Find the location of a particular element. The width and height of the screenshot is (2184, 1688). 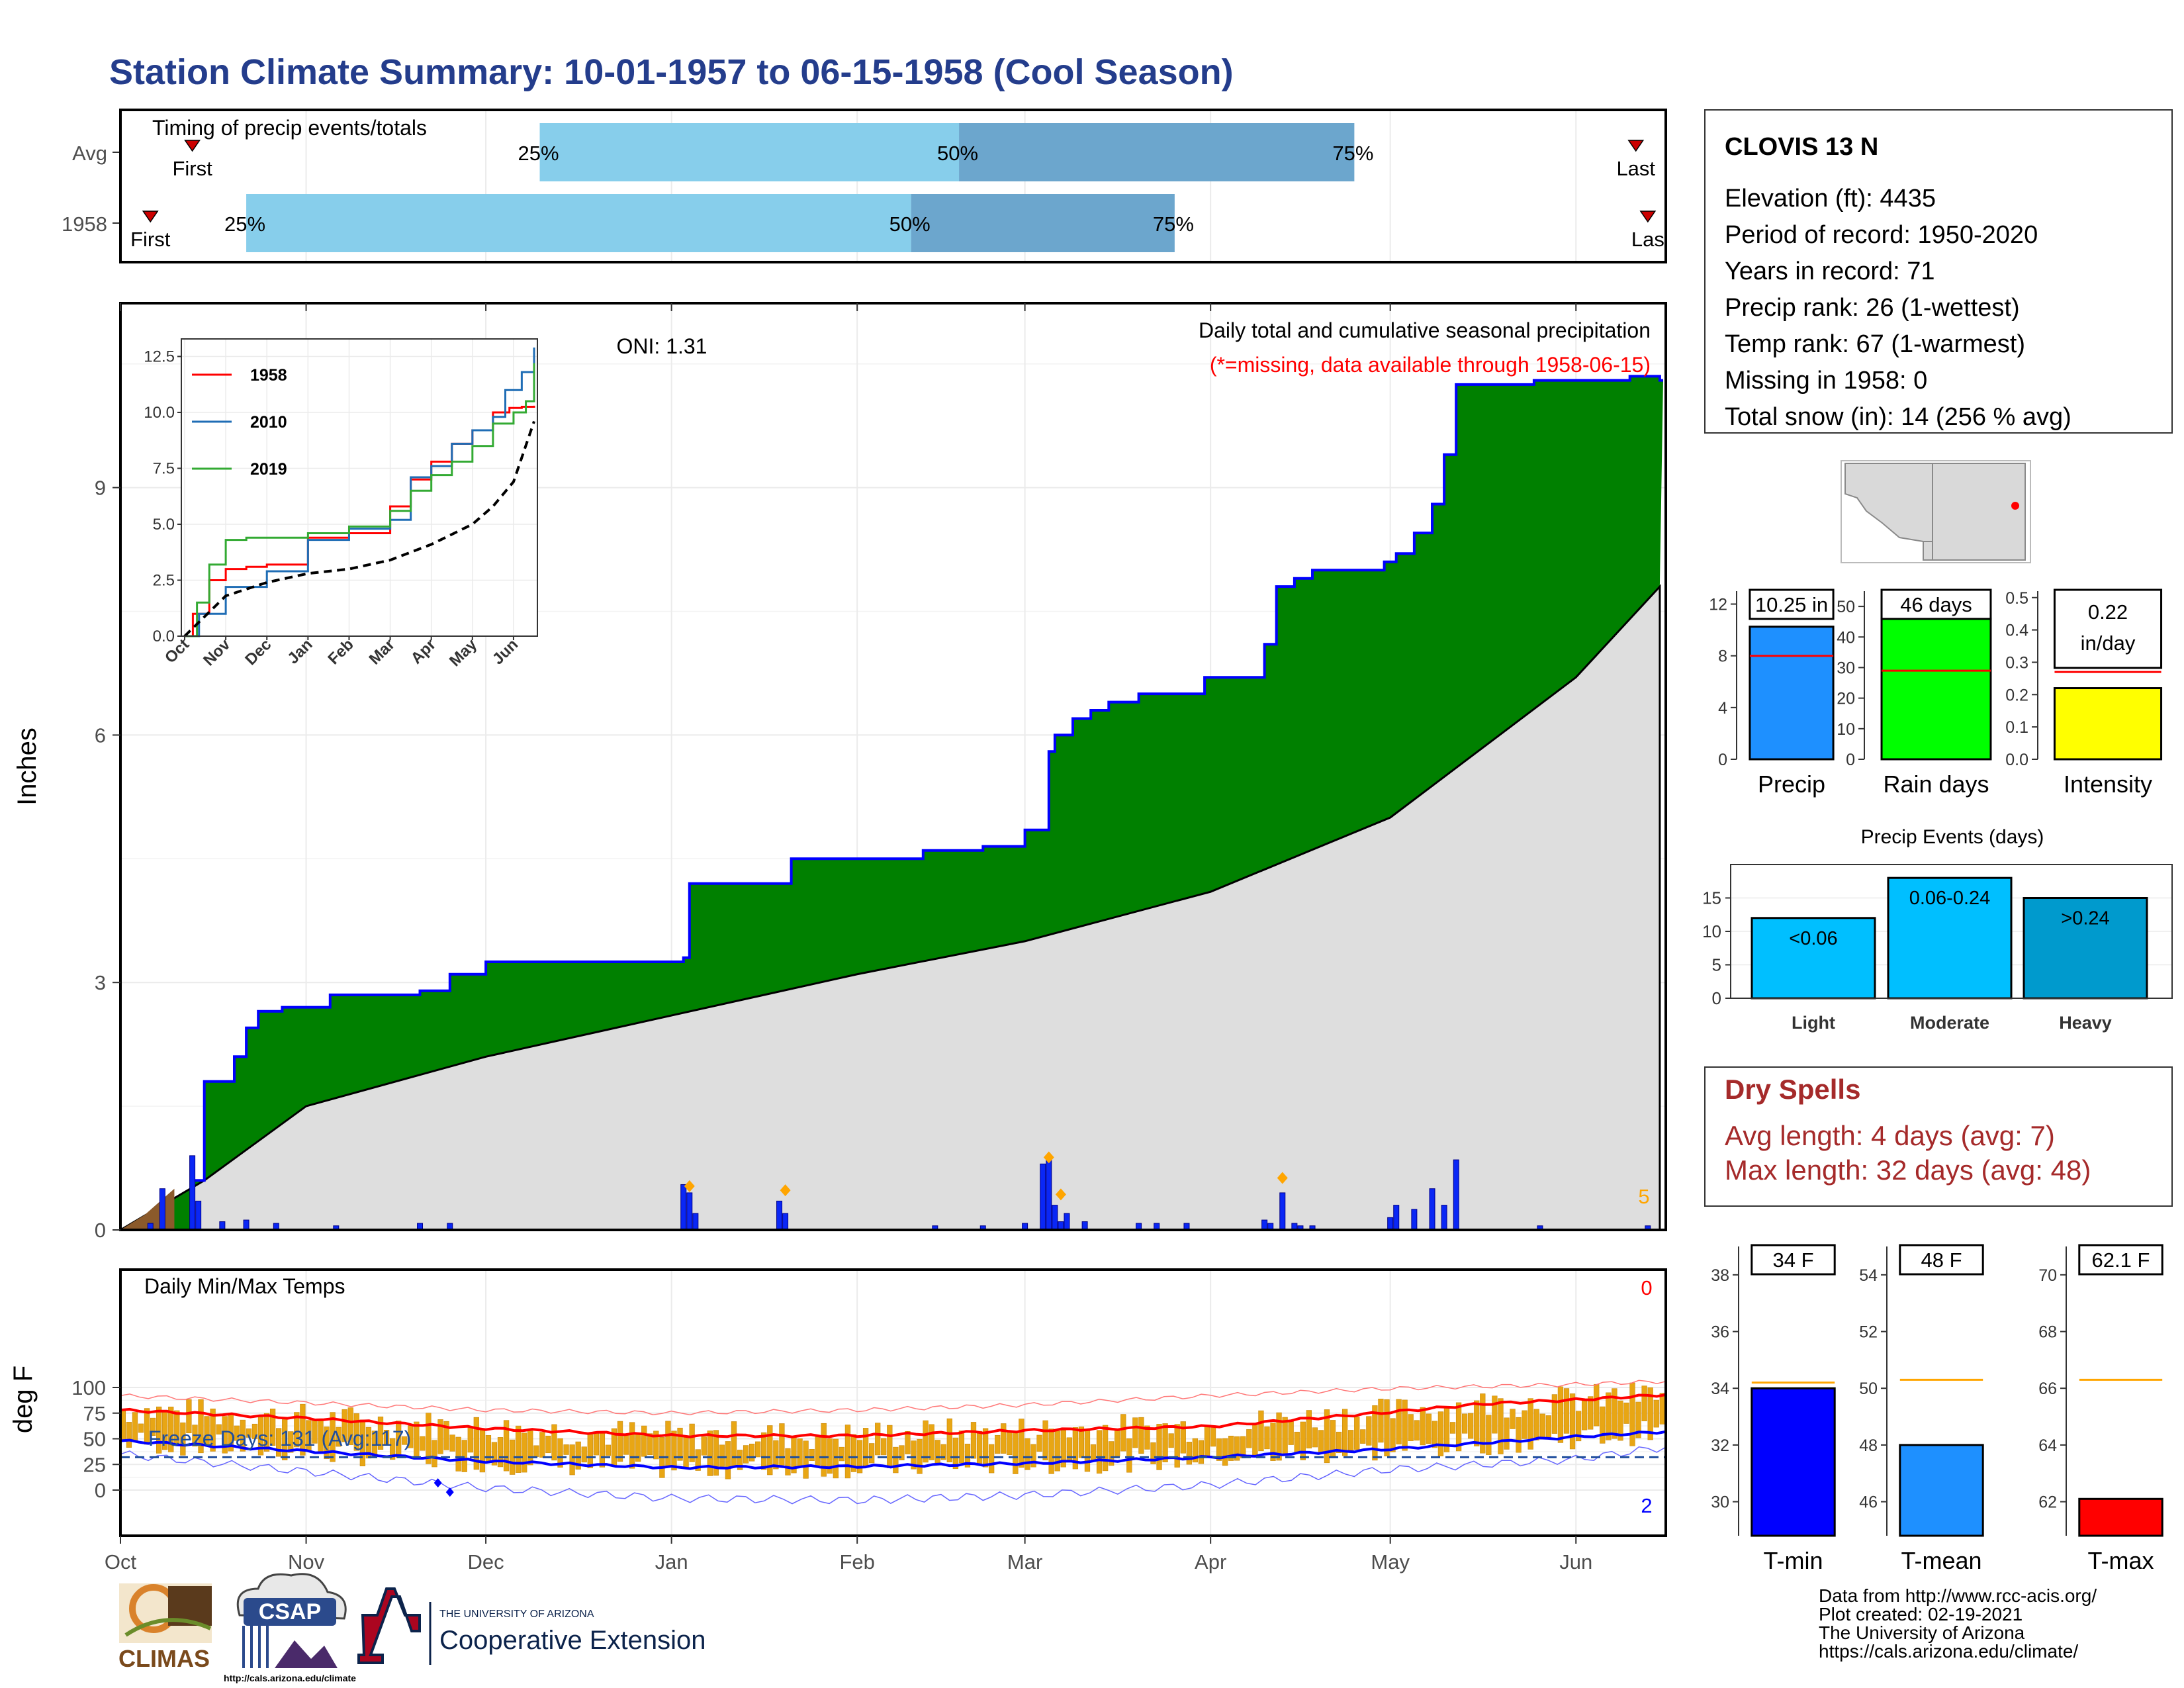

summary-y-tick-label: 0.2 is located at coordinates (2016, 695).